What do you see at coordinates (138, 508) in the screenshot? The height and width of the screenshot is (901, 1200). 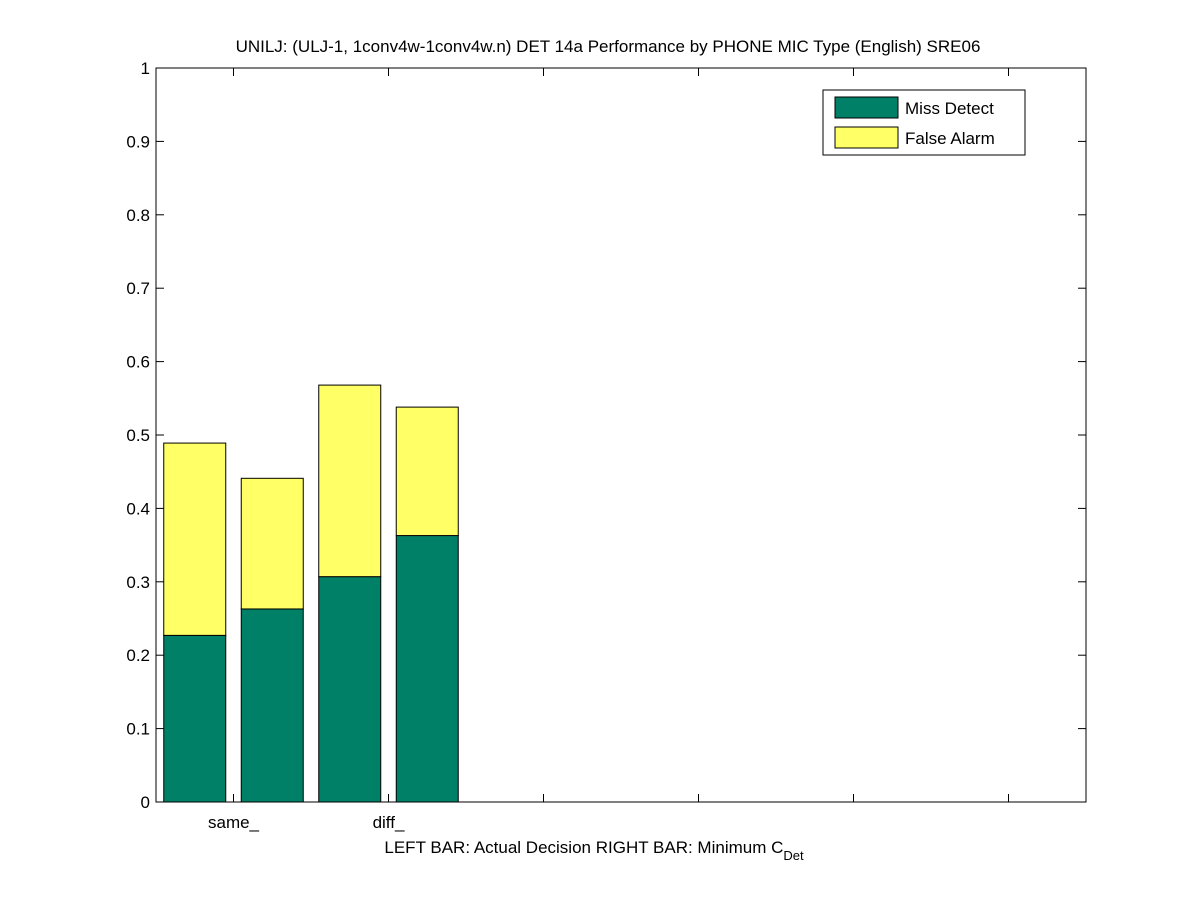 I see `y-tick-label: 0.4` at bounding box center [138, 508].